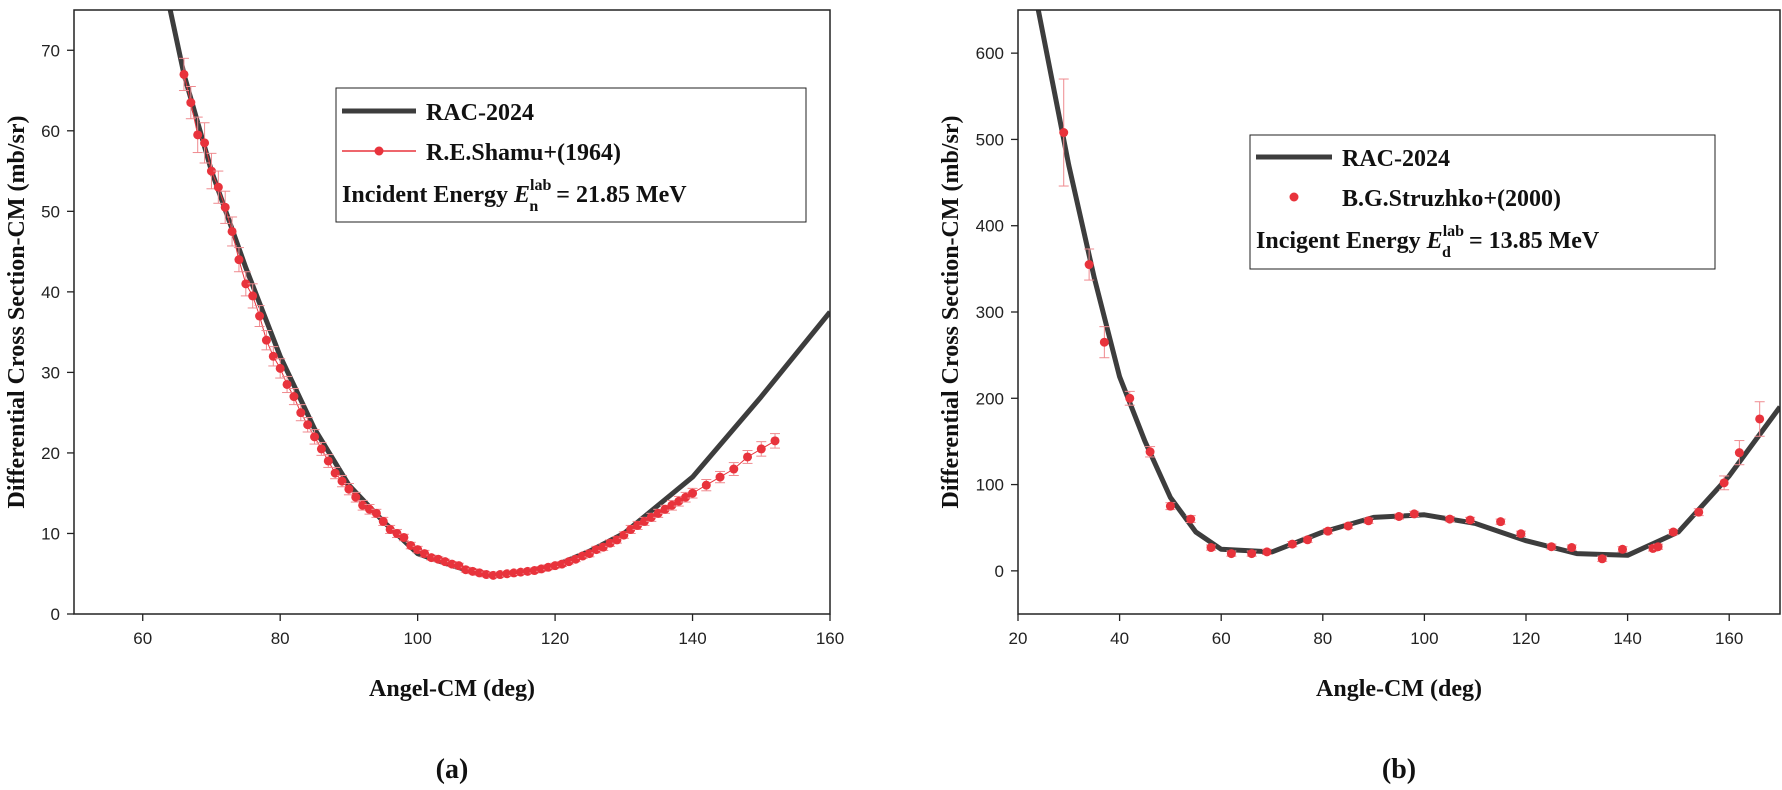 The image size is (1782, 790). I want to click on panel-b-y-tick-label: 600, so click(990, 53).